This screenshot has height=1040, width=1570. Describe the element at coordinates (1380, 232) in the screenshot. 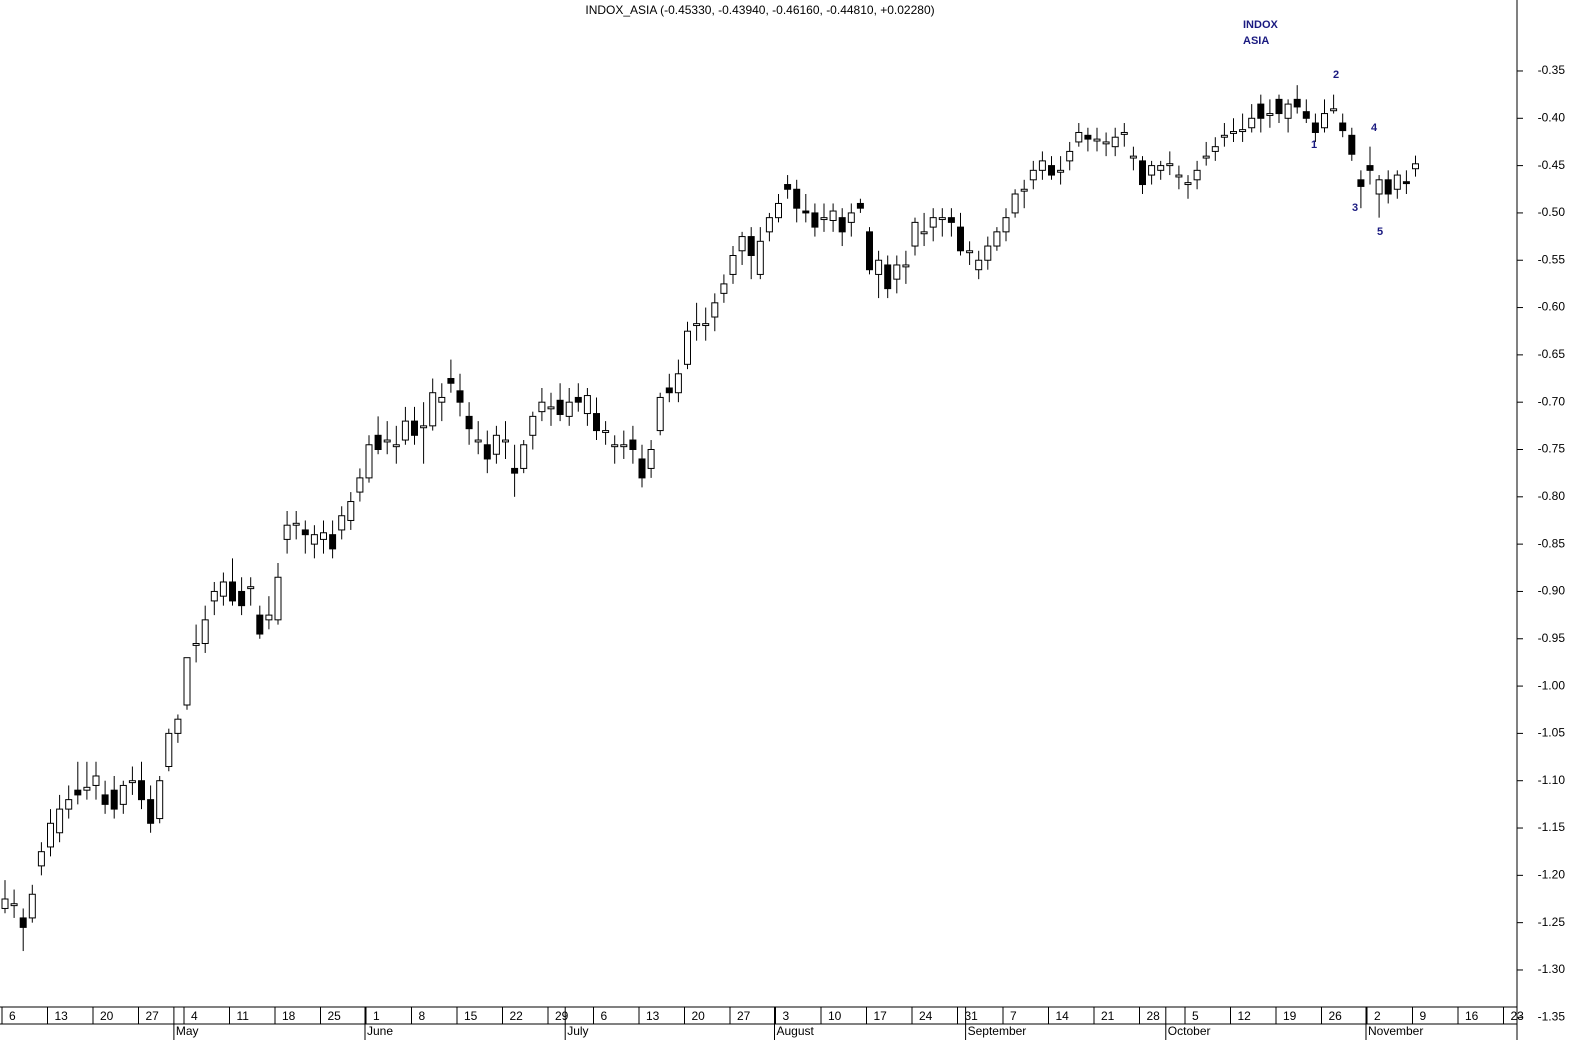

I see `annotation: 5` at that location.